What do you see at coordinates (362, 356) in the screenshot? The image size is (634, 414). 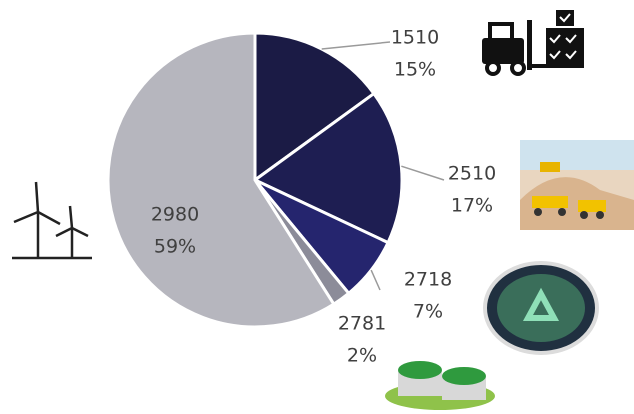 I see `data-label-value: 2%` at bounding box center [362, 356].